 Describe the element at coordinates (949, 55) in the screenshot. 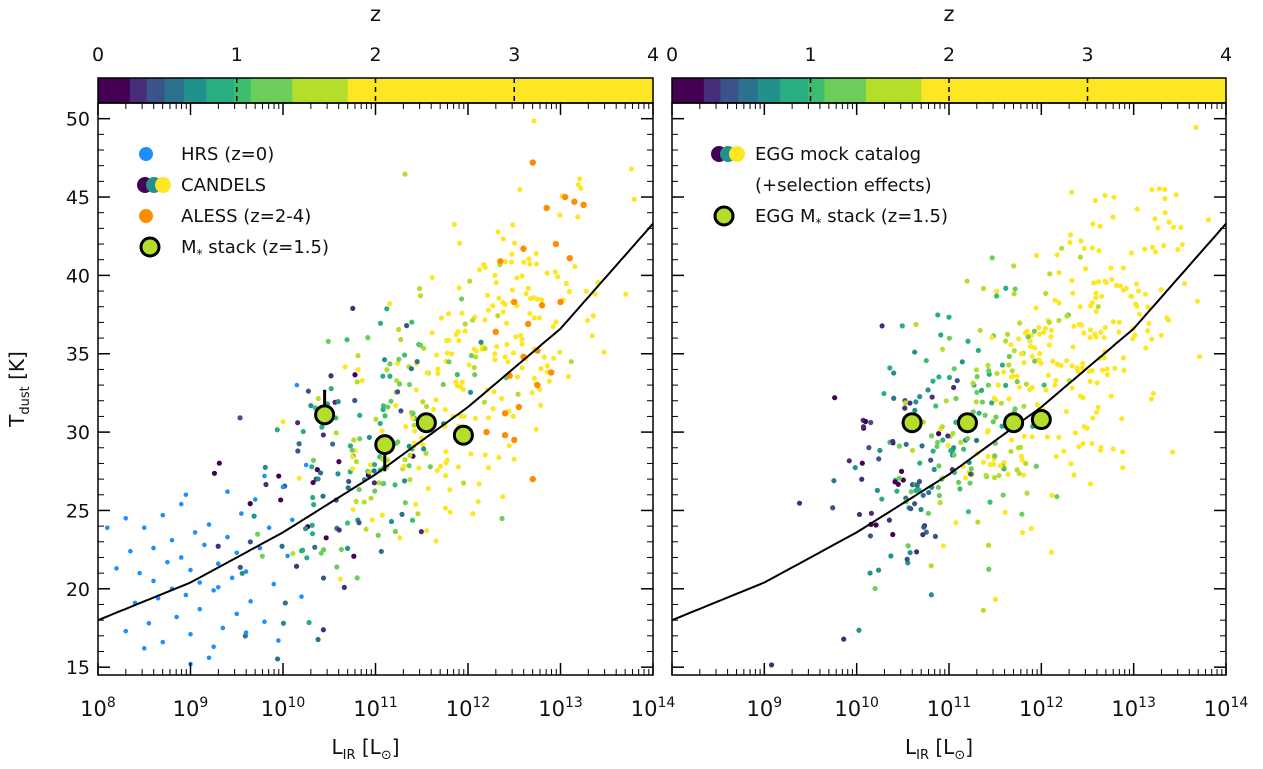

I see `colorbar-tick-label: 2` at that location.